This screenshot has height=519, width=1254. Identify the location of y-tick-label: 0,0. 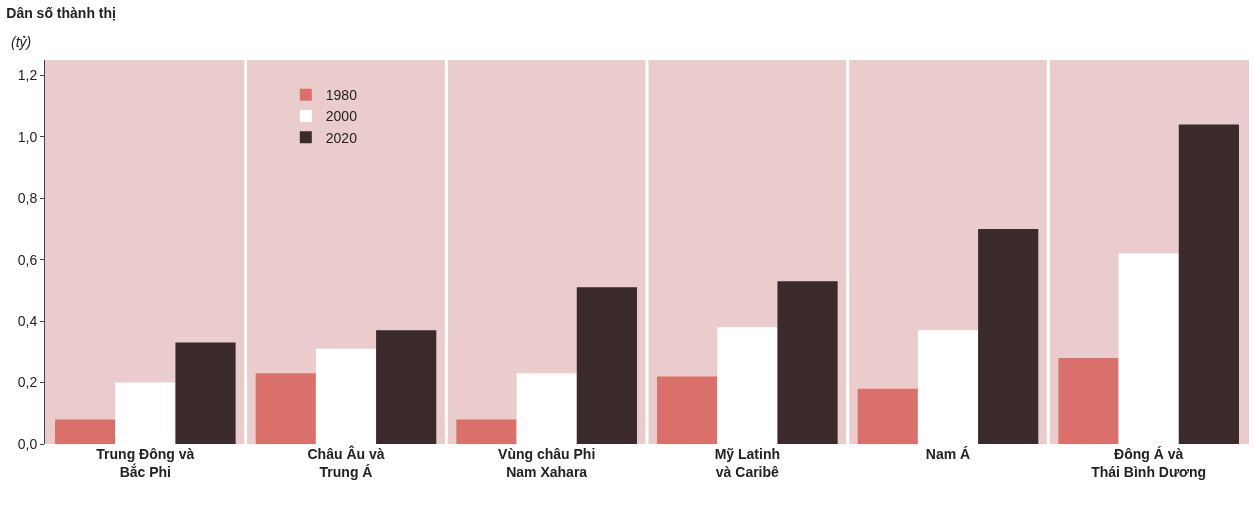
(27, 443).